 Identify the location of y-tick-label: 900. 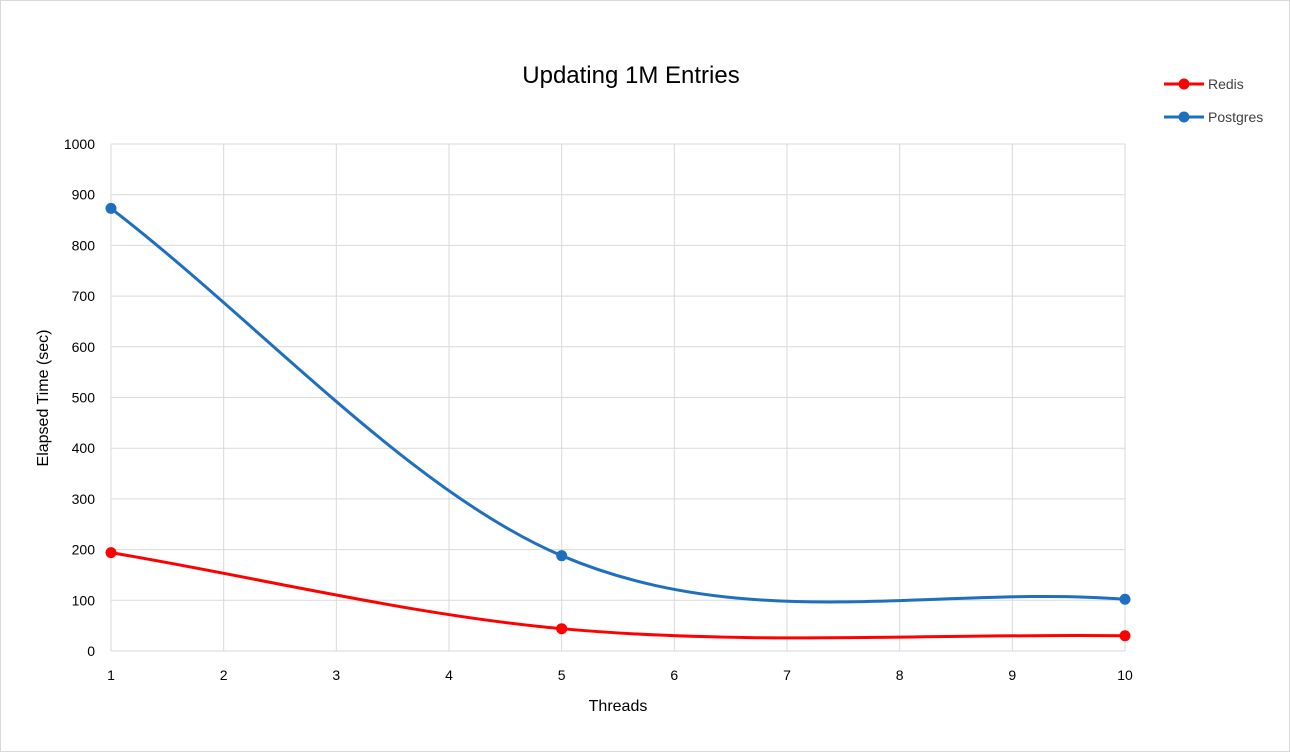
(84, 195).